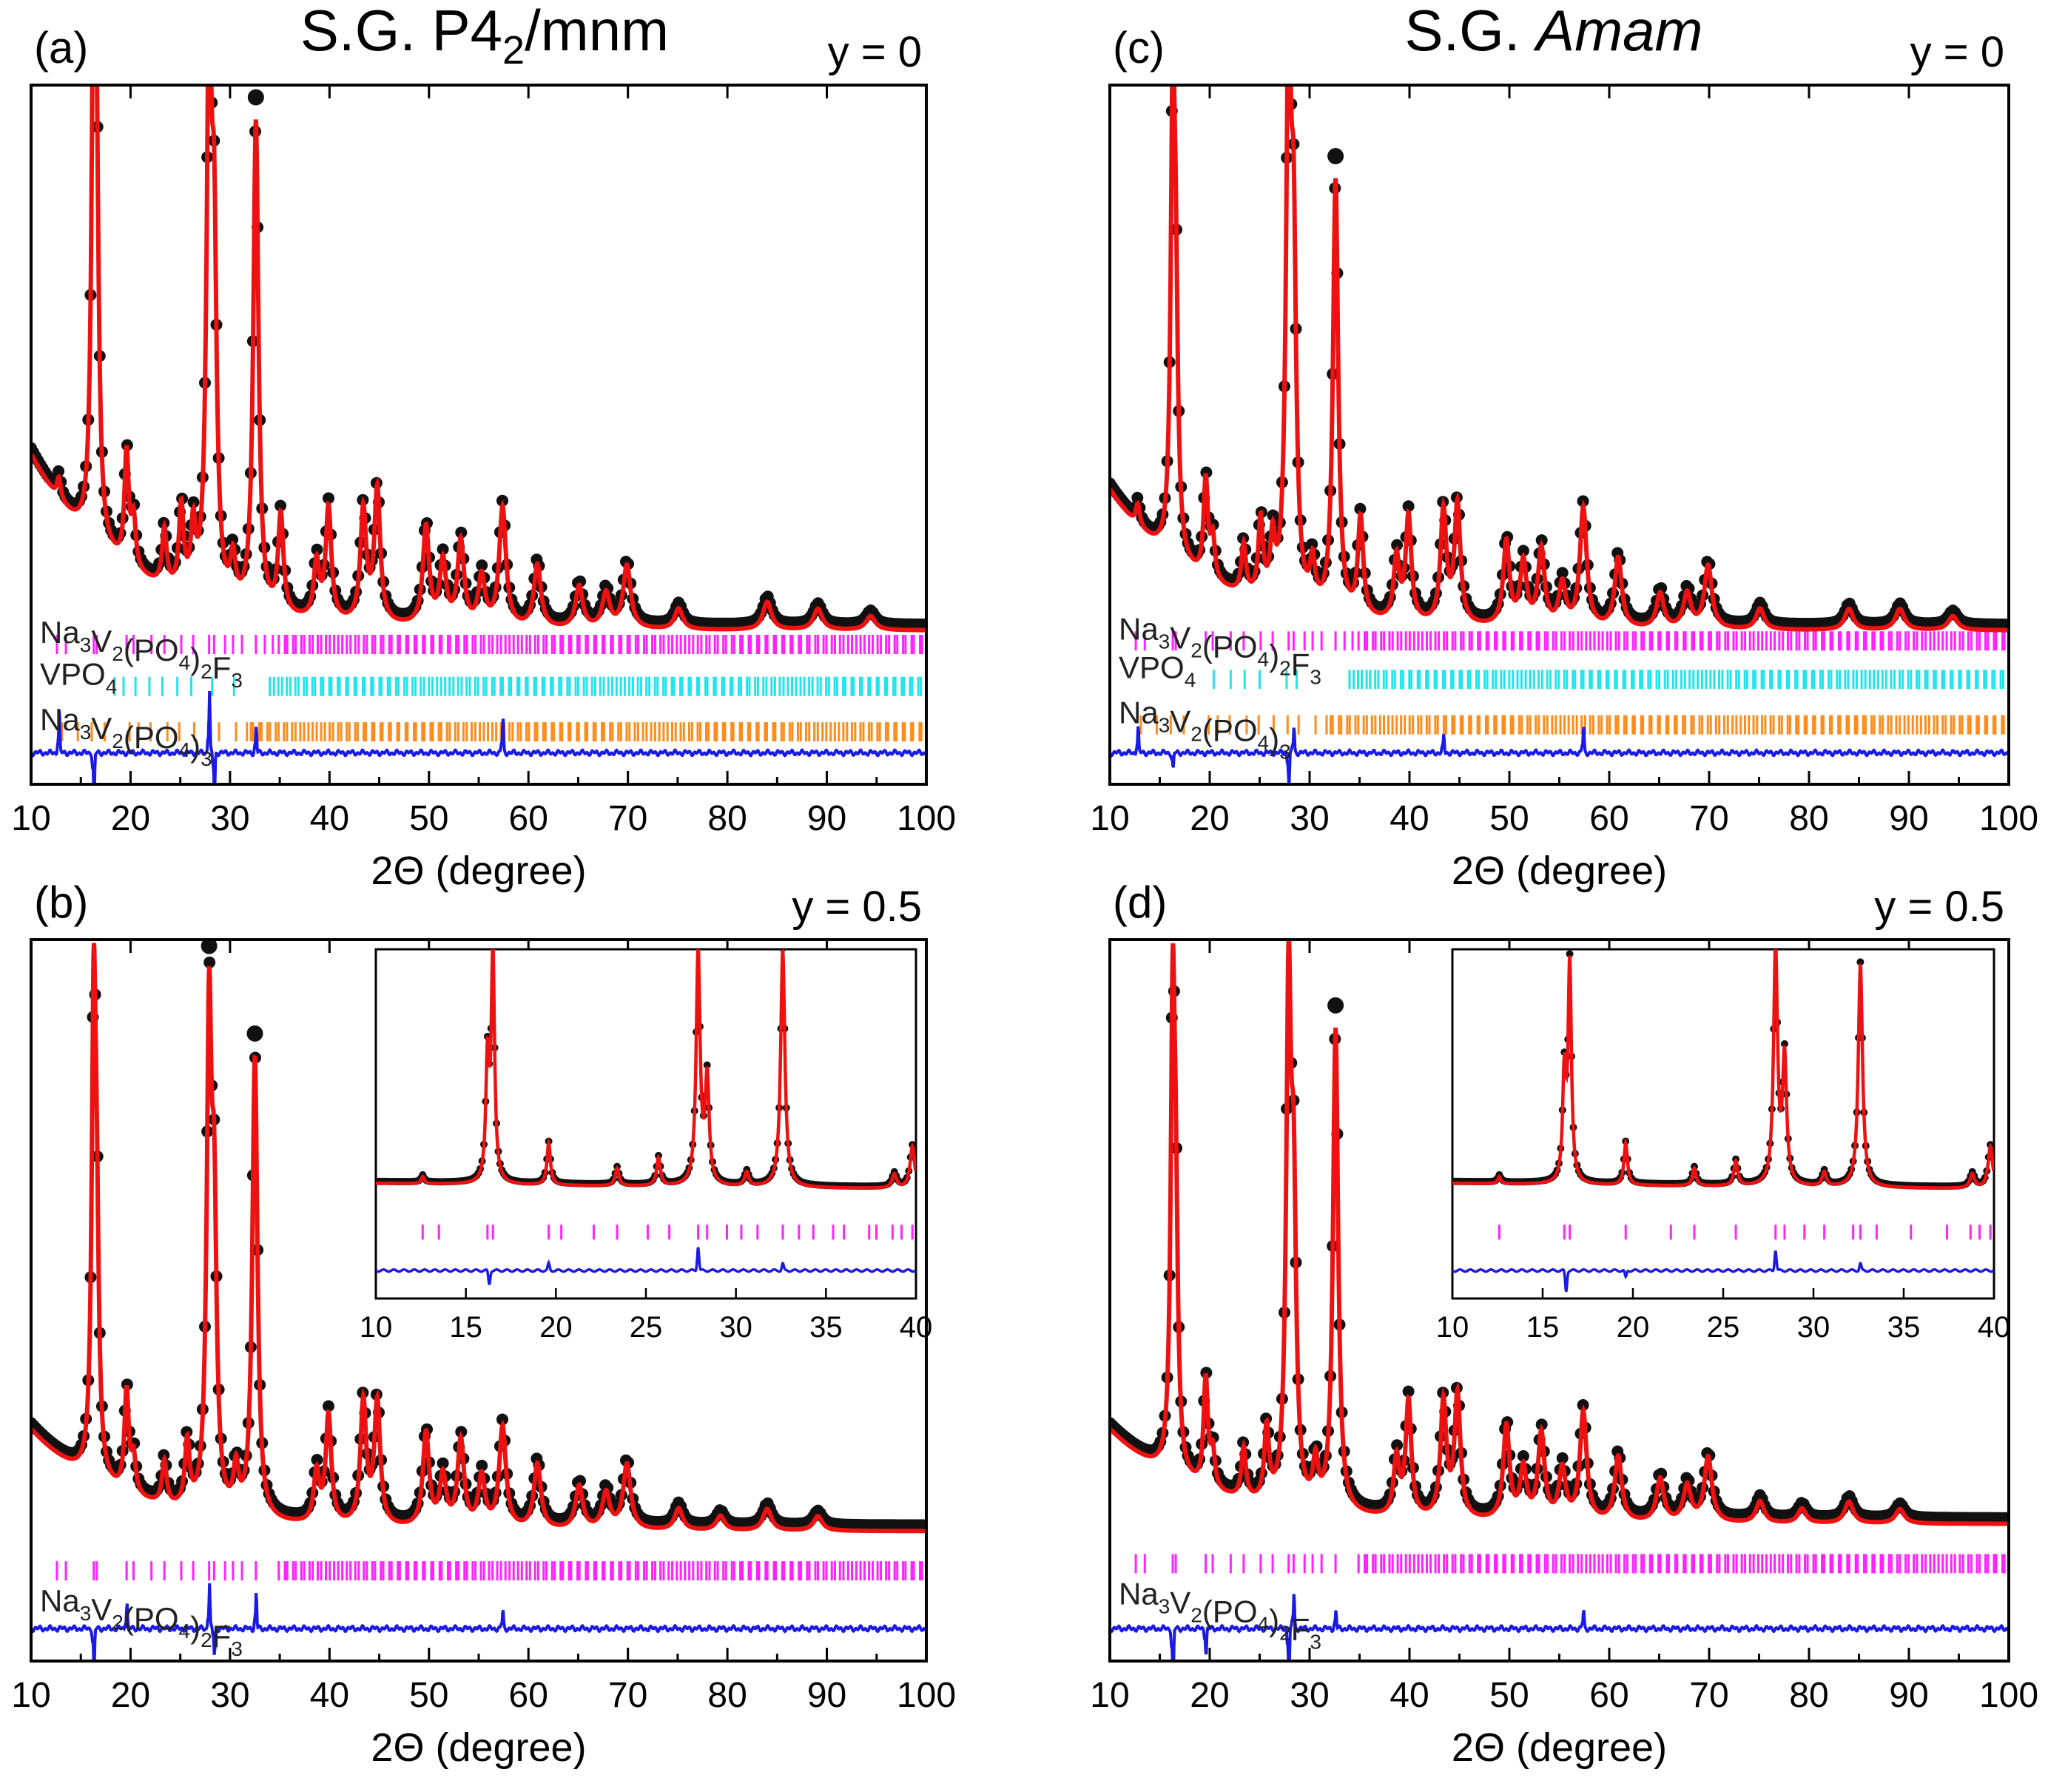  I want to click on panel-label: (a), so click(61, 48).